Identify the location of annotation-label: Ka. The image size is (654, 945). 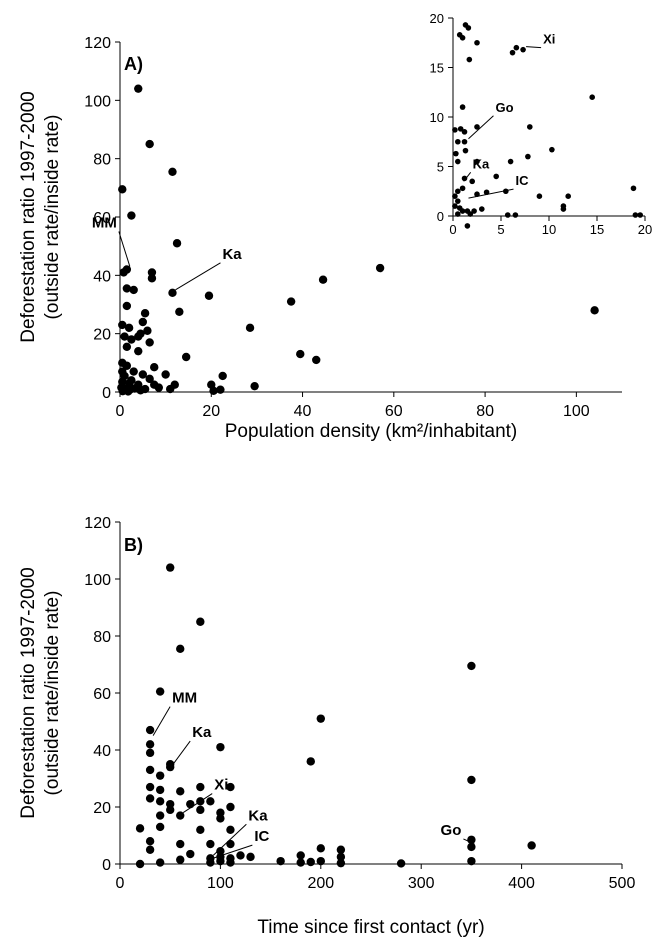
(481, 163).